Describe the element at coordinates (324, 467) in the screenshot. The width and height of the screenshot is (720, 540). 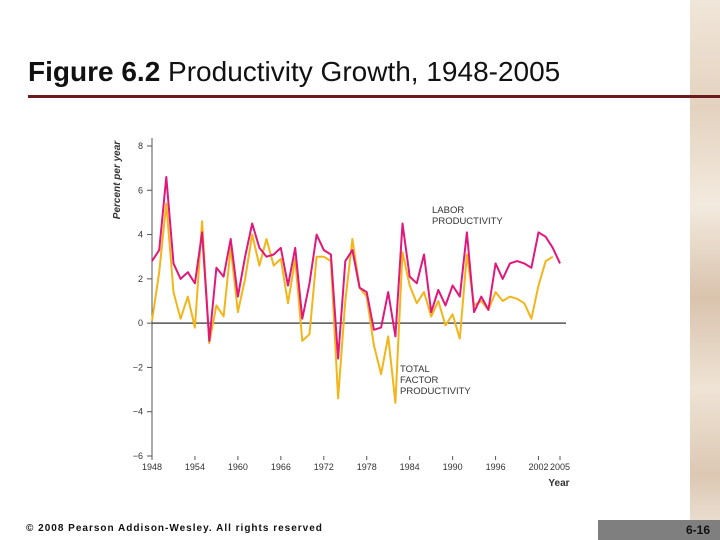
I see `x-tick-label: 1972` at that location.